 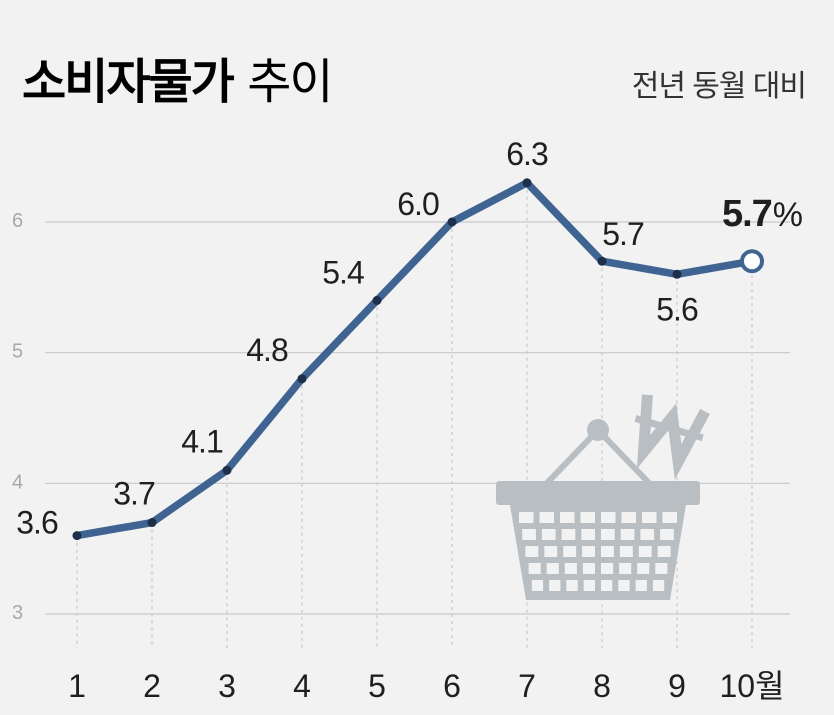 What do you see at coordinates (128, 82) in the screenshot?
I see `chart-title-bold: 소비자물가` at bounding box center [128, 82].